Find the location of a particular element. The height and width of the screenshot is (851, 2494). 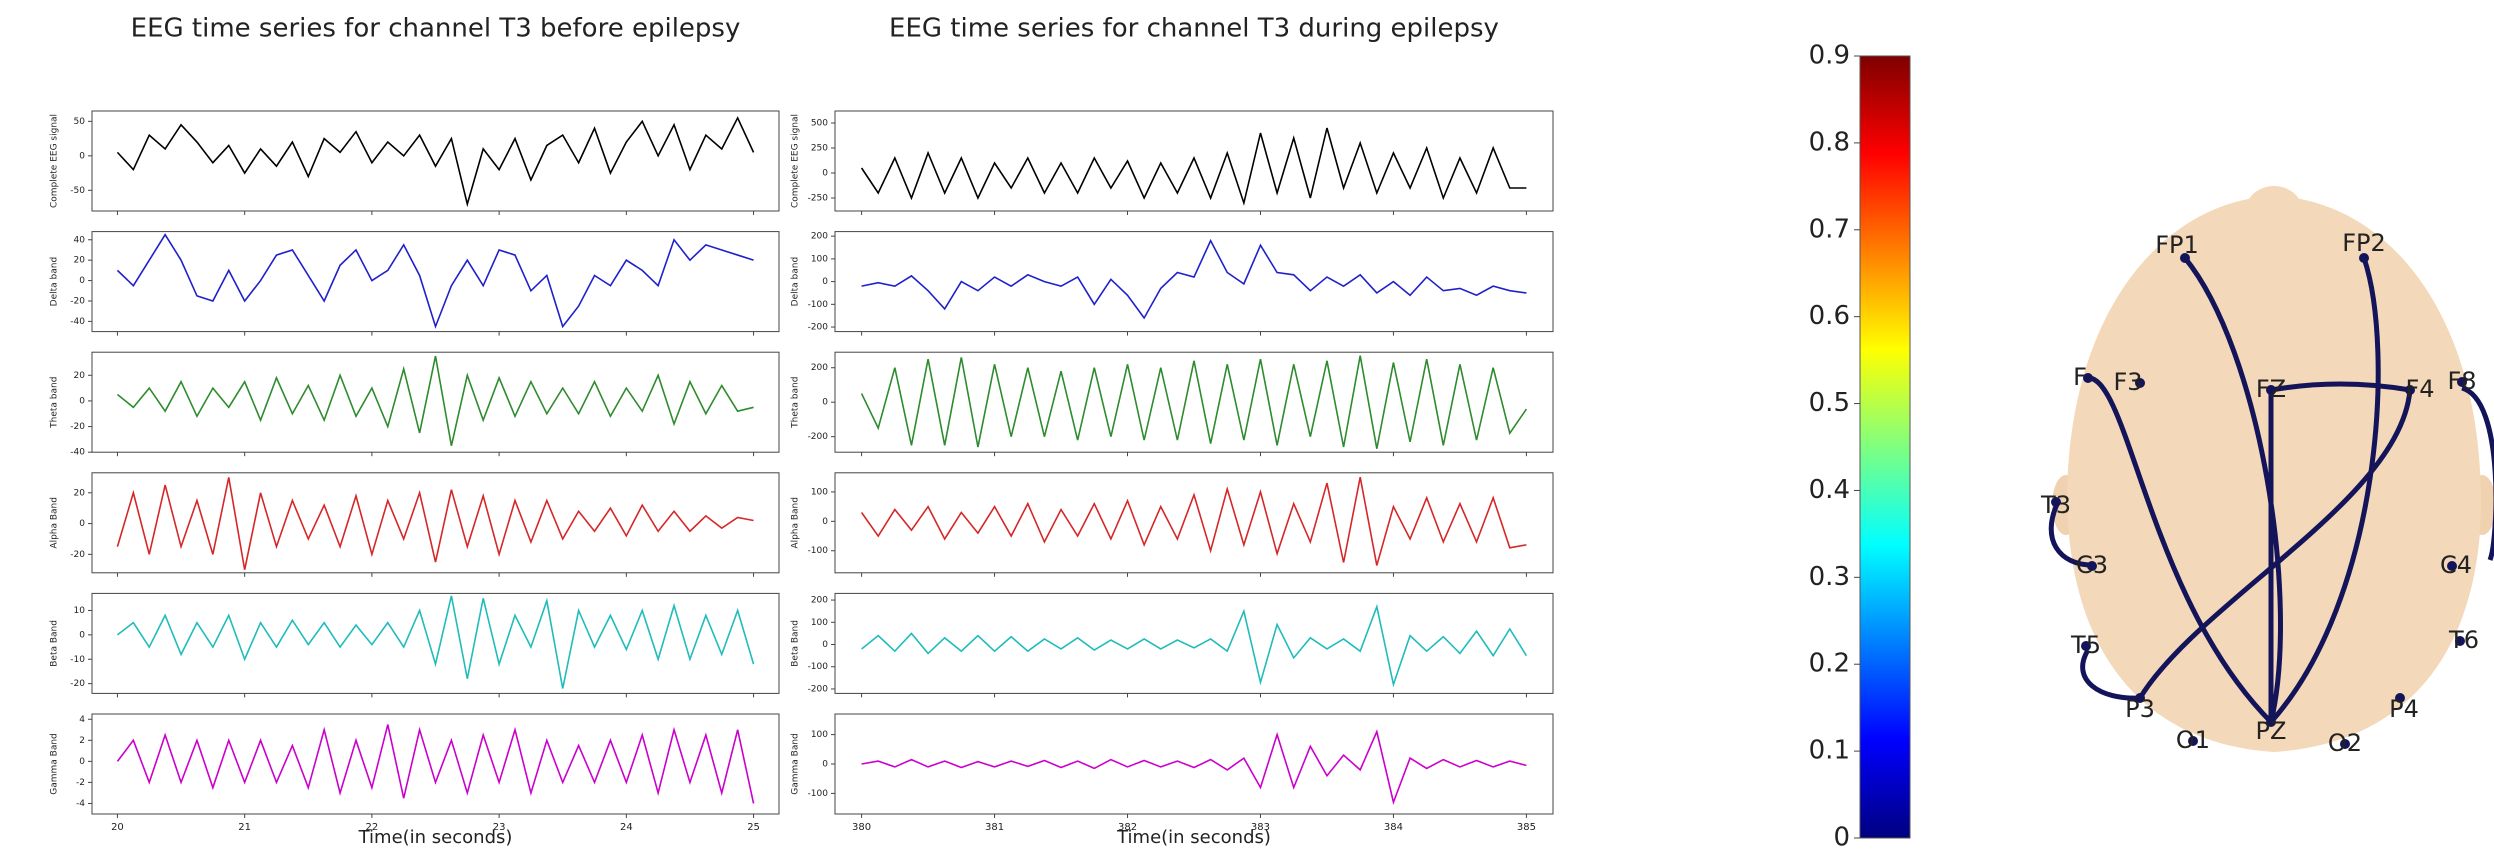

x-tick-label: 24 is located at coordinates (626, 827).